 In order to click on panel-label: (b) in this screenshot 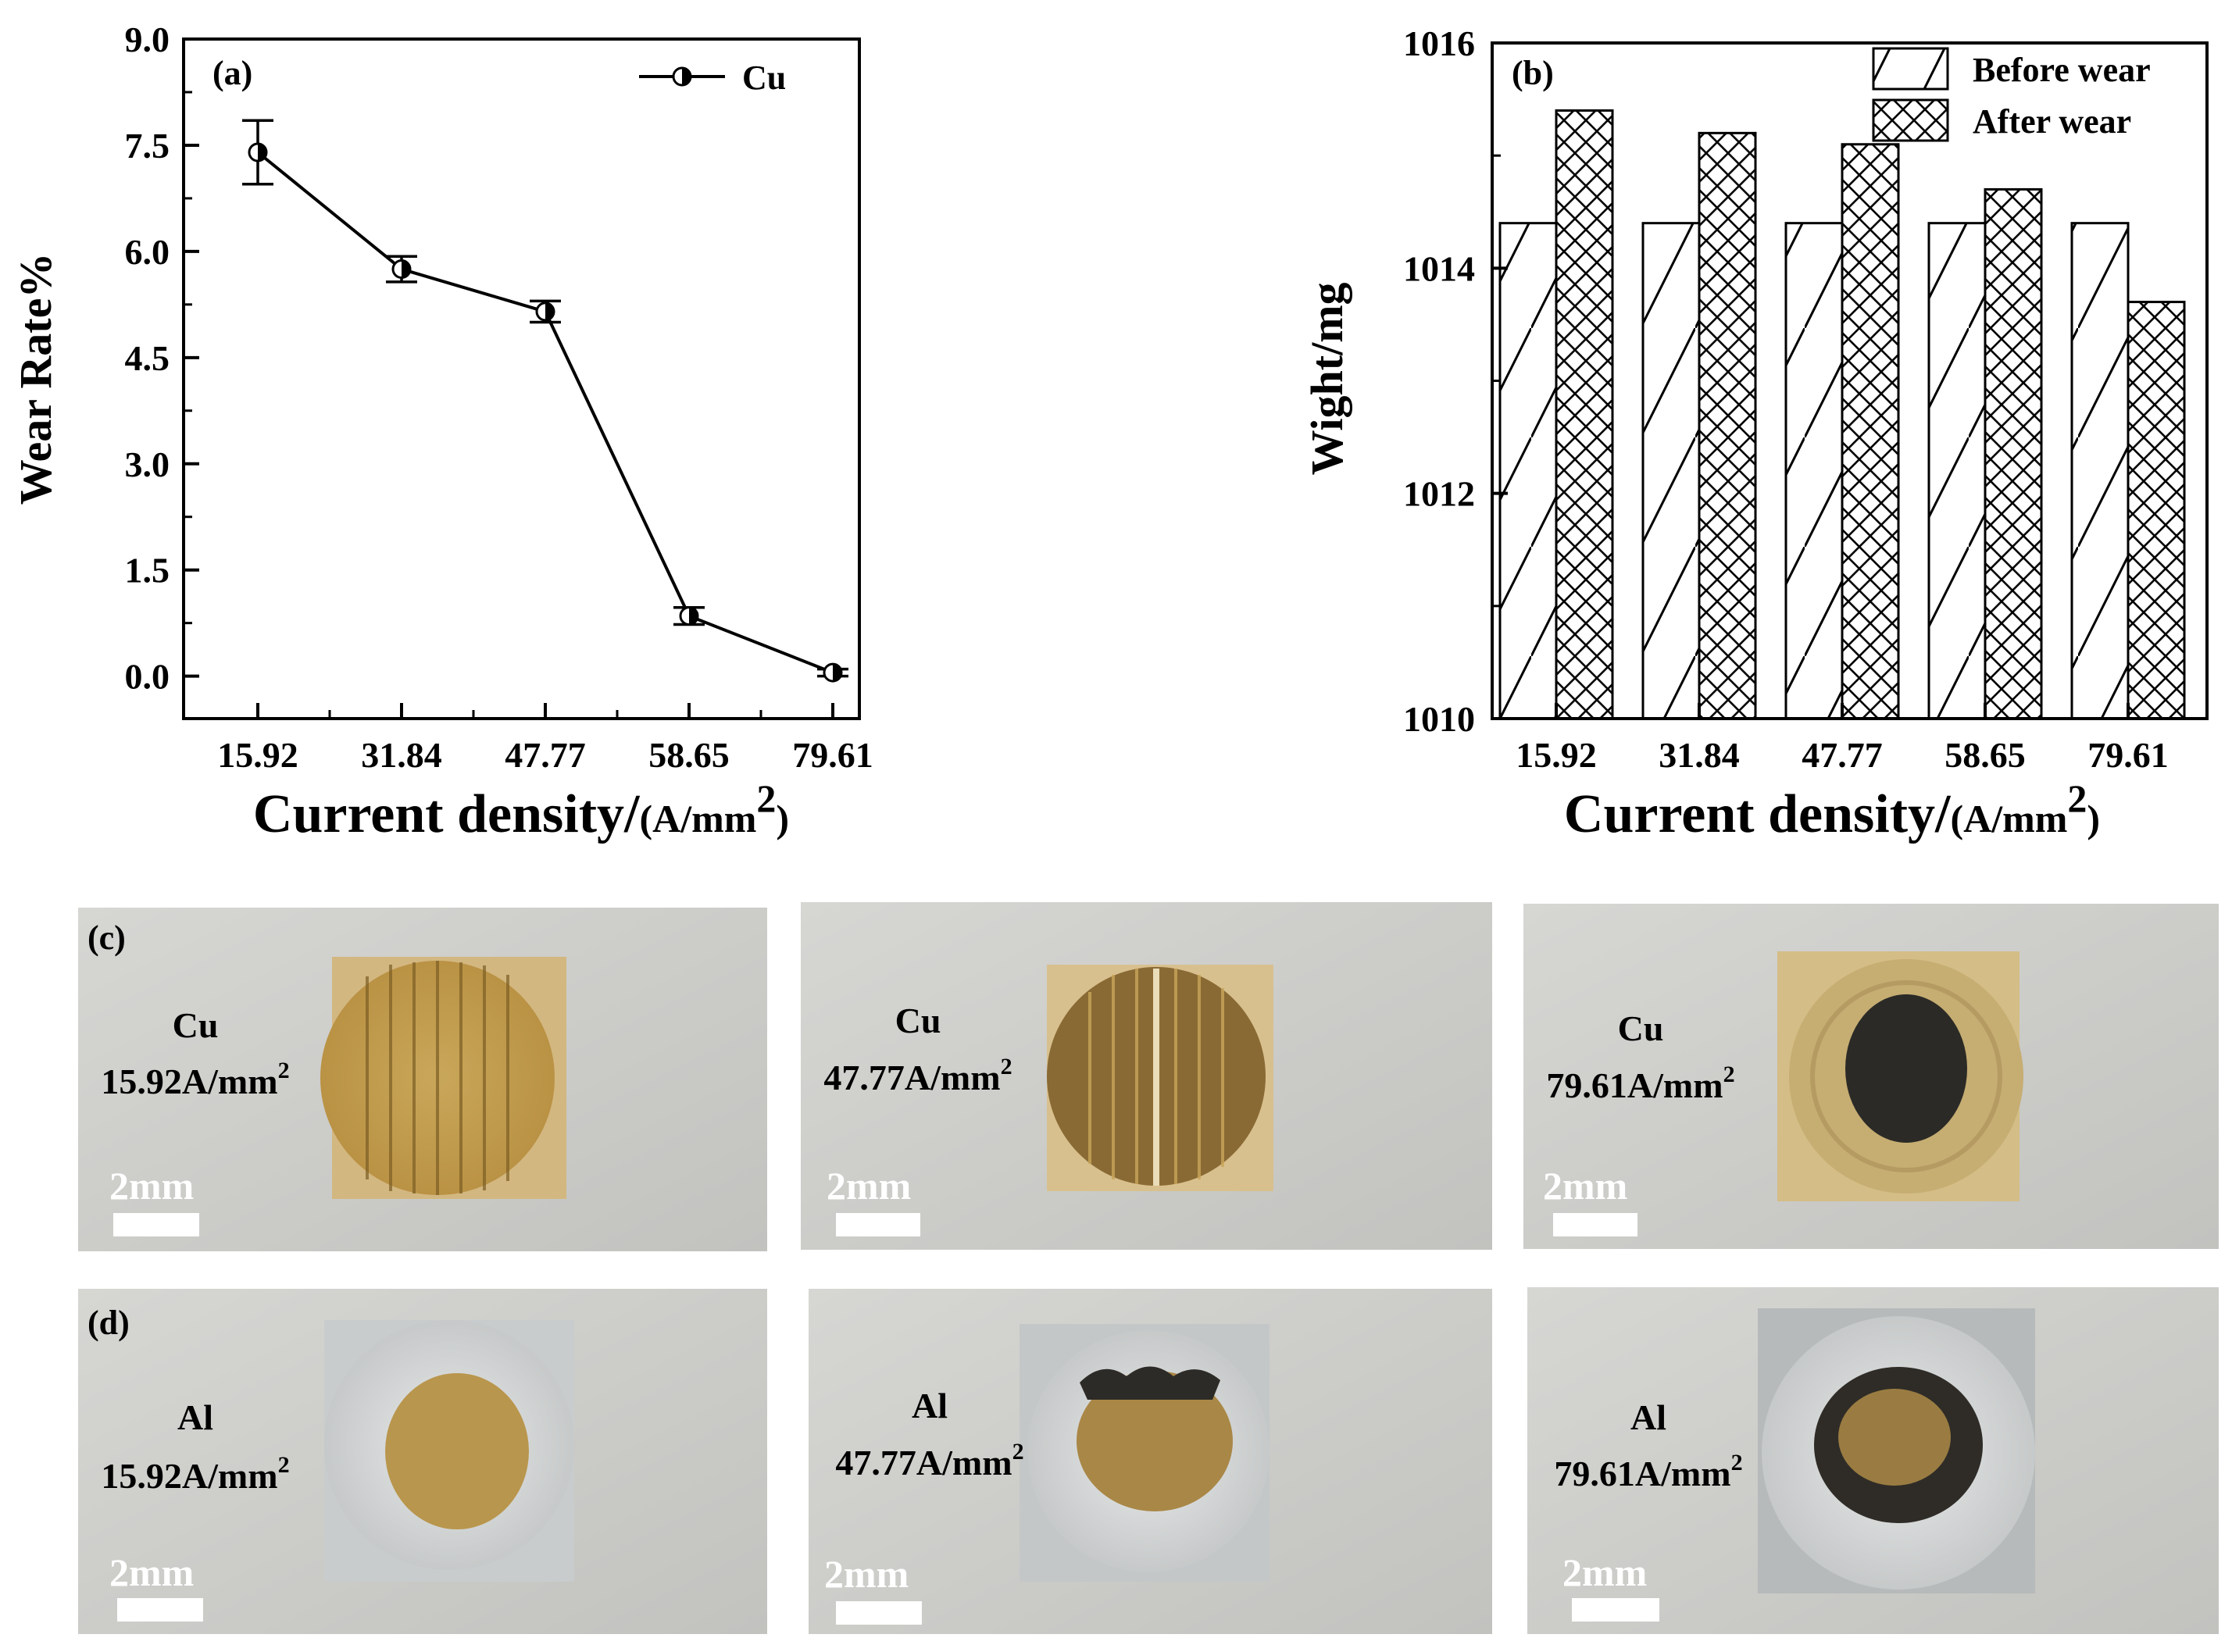, I will do `click(1533, 73)`.